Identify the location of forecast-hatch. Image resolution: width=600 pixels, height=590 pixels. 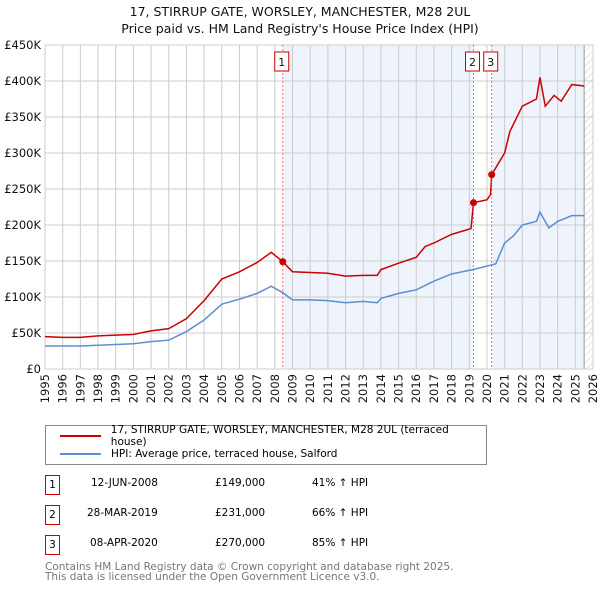
(588, 207).